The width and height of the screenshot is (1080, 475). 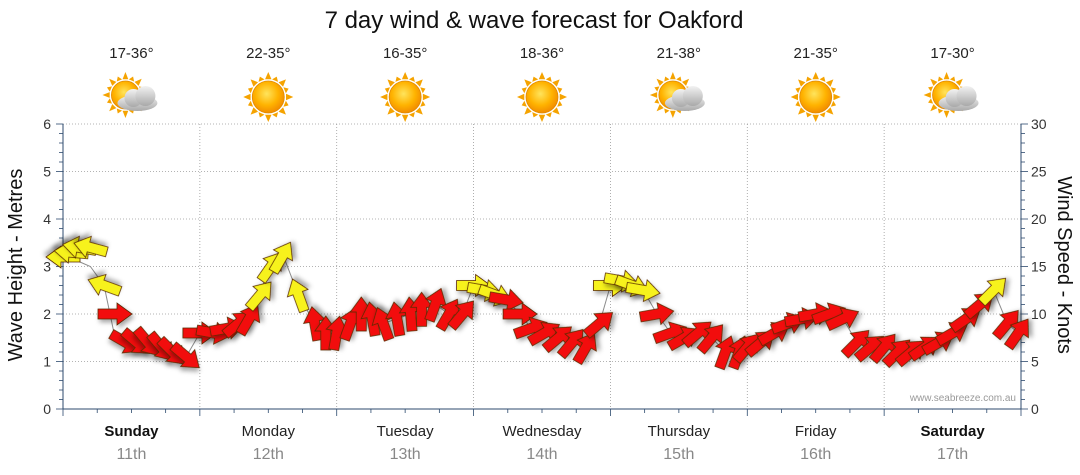 What do you see at coordinates (952, 53) in the screenshot?
I see `temperature-range: 17-30°` at bounding box center [952, 53].